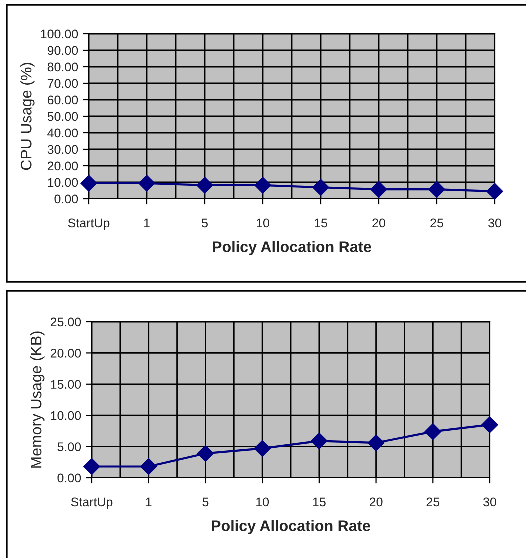 The image size is (526, 558). Describe the element at coordinates (37, 400) in the screenshot. I see `y-axis-title: Memory Usage (KB)` at that location.